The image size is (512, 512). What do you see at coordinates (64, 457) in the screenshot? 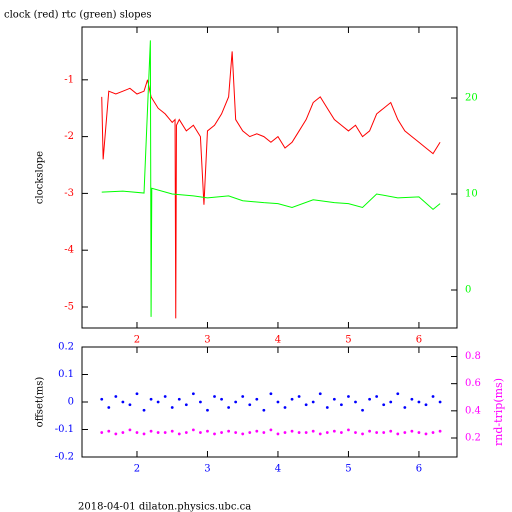
I see `y-tick-label: -0.2` at bounding box center [64, 457].